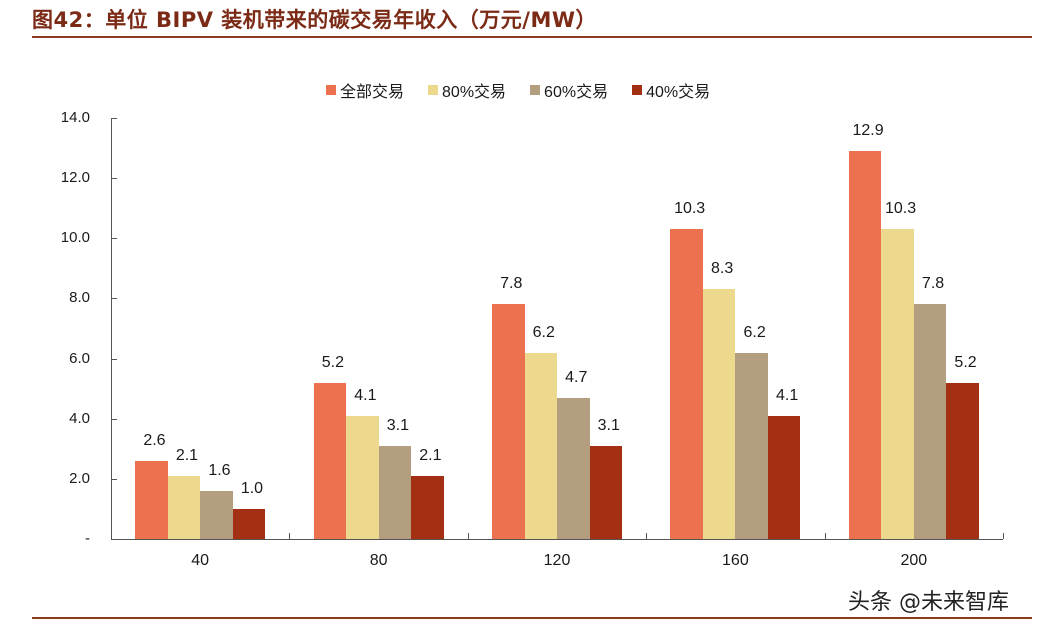 The width and height of the screenshot is (1061, 627). I want to click on legend-label: 40%交易, so click(678, 92).